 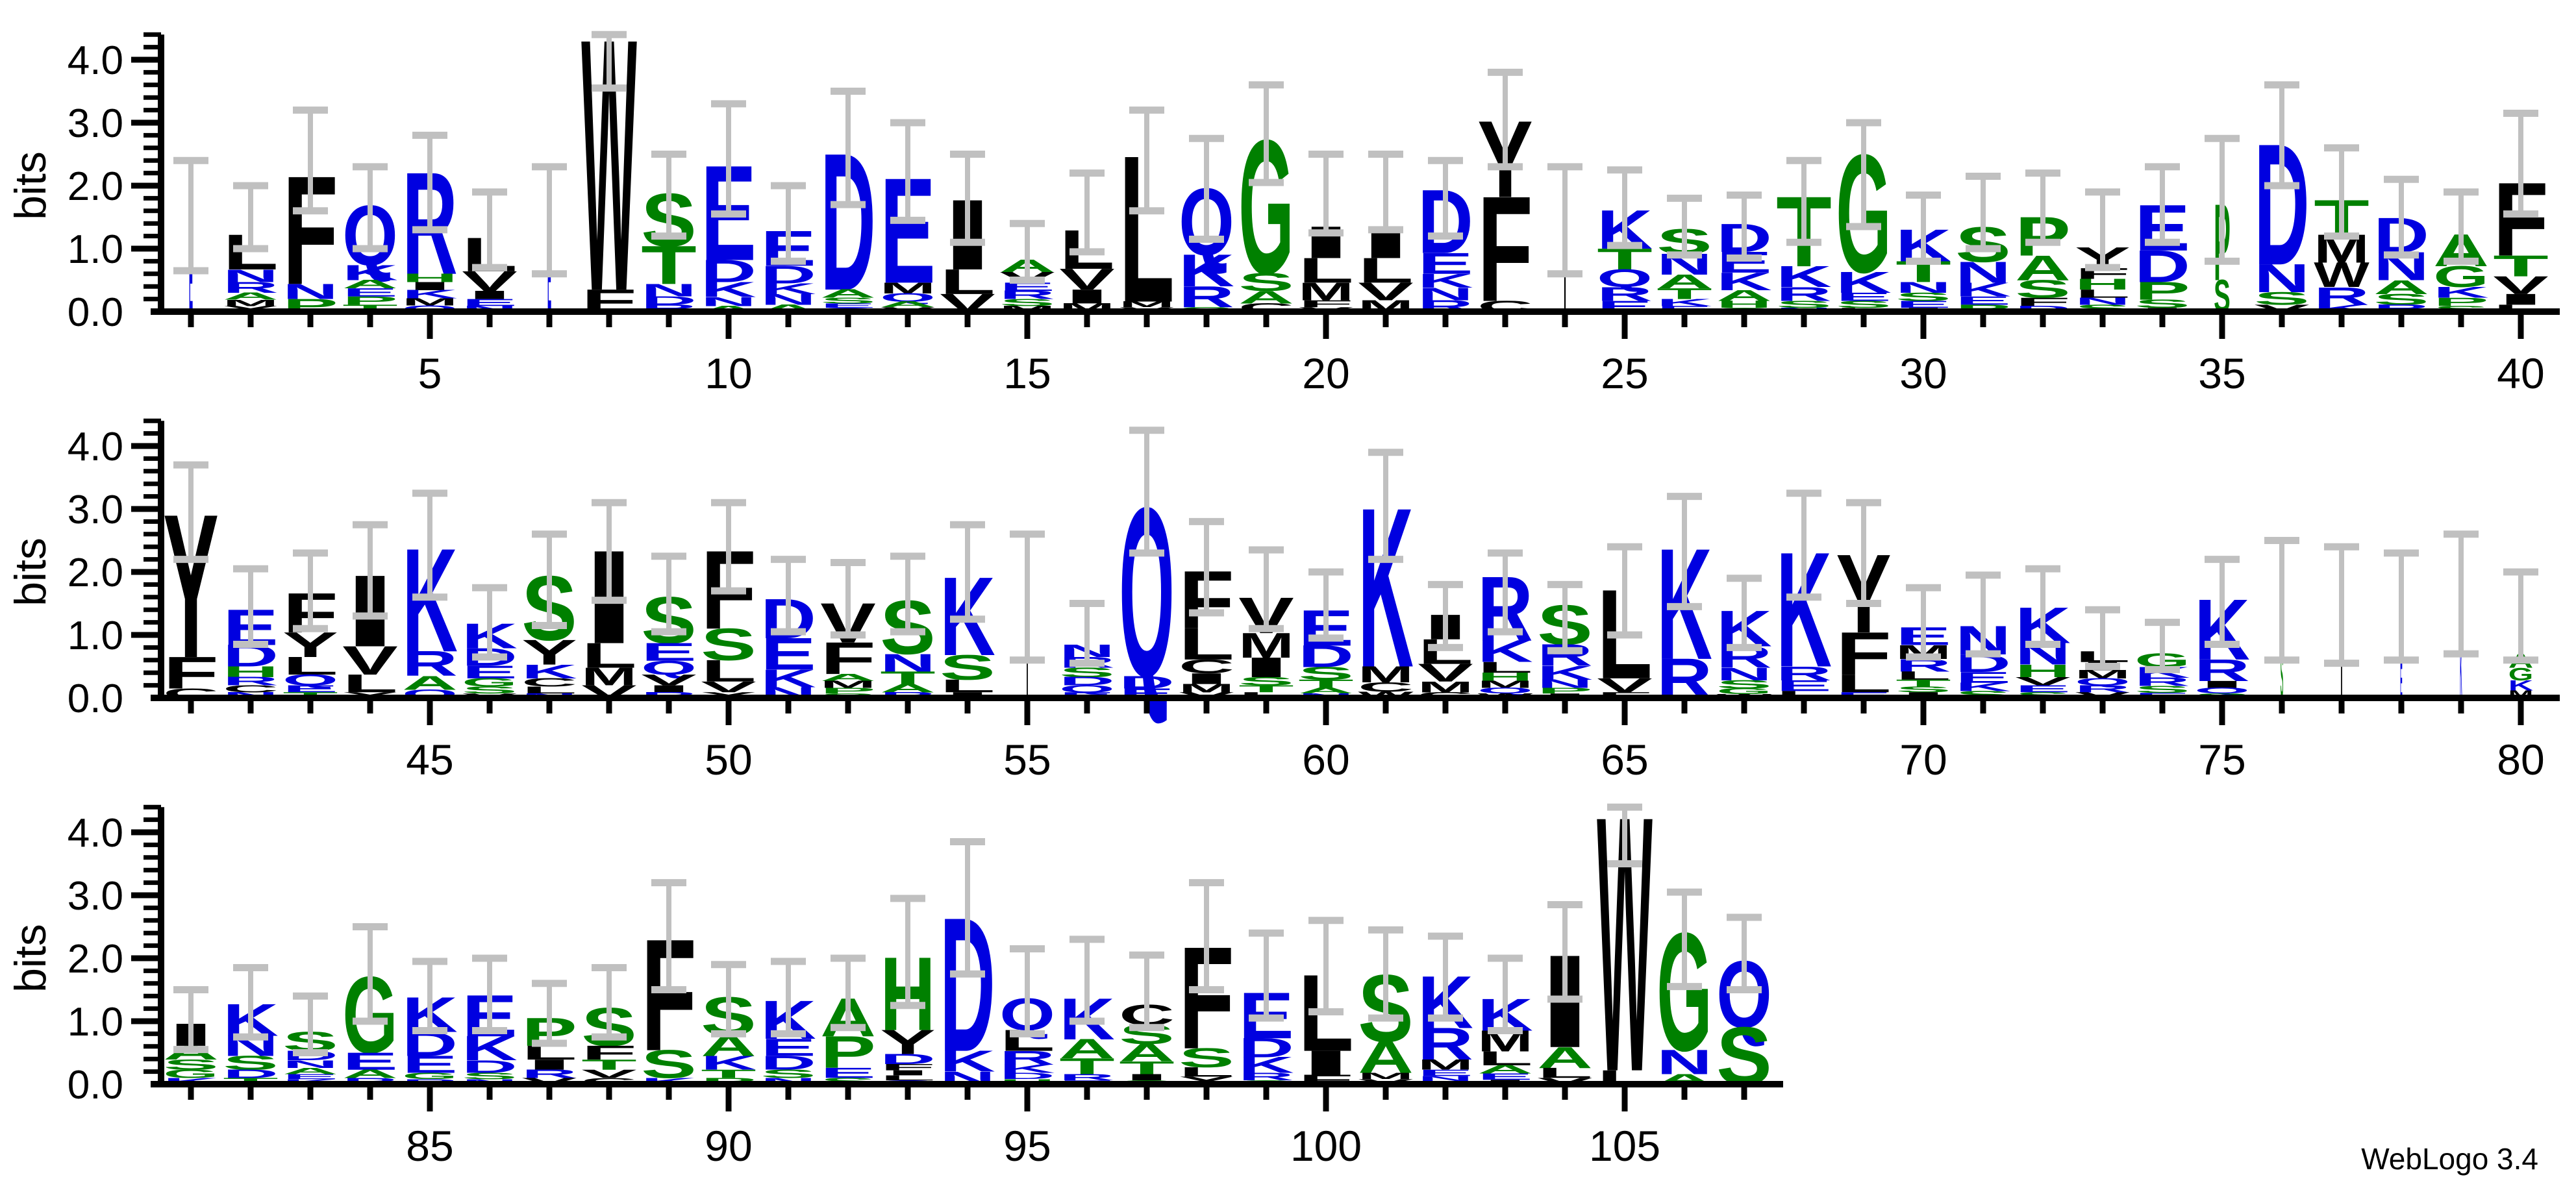 I want to click on logo-letter: Y, so click(x=549, y=652).